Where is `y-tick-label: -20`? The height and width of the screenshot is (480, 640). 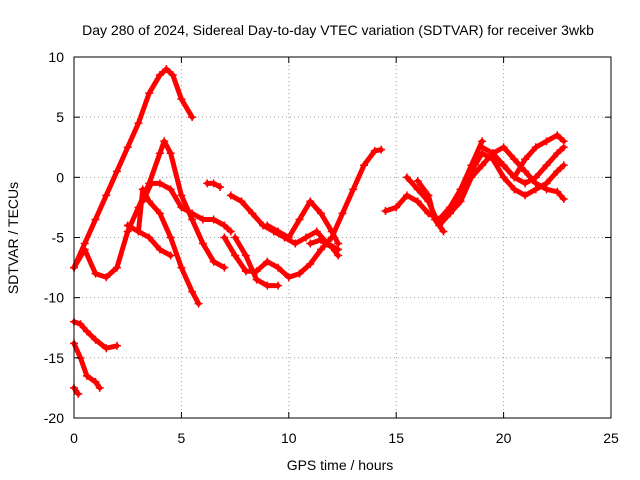 y-tick-label: -20 is located at coordinates (54, 418).